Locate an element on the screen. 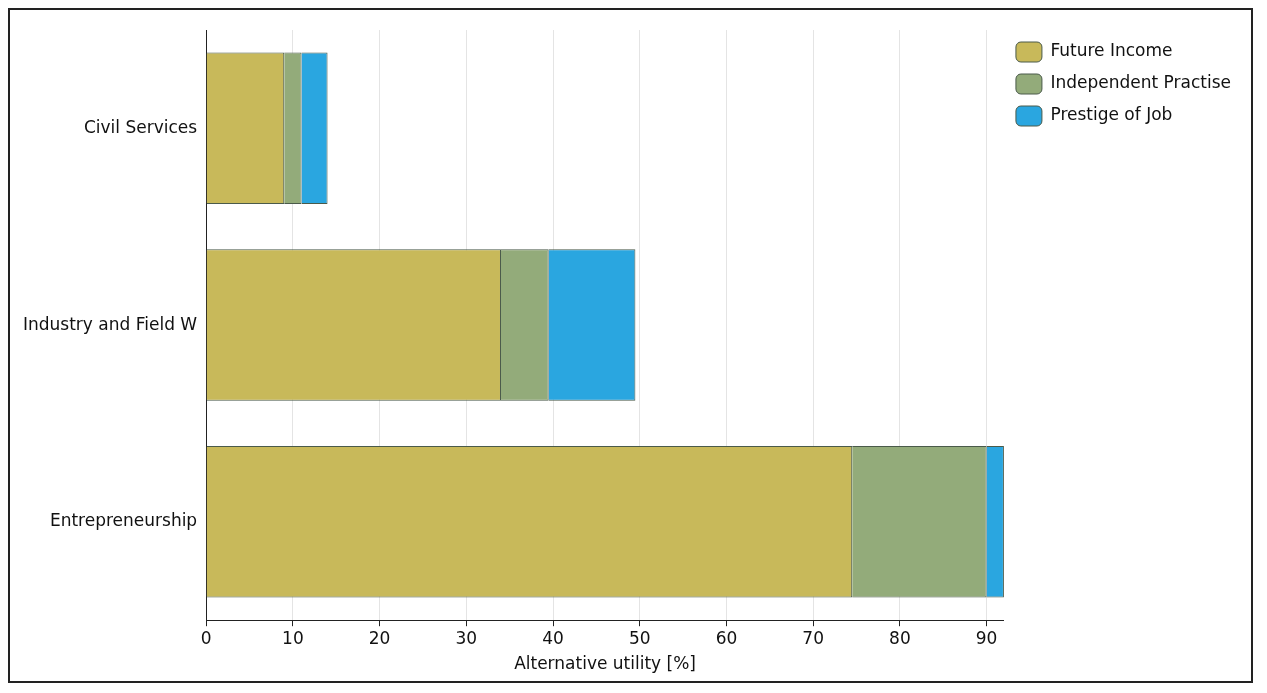  x-tick-label: 80 is located at coordinates (900, 637).